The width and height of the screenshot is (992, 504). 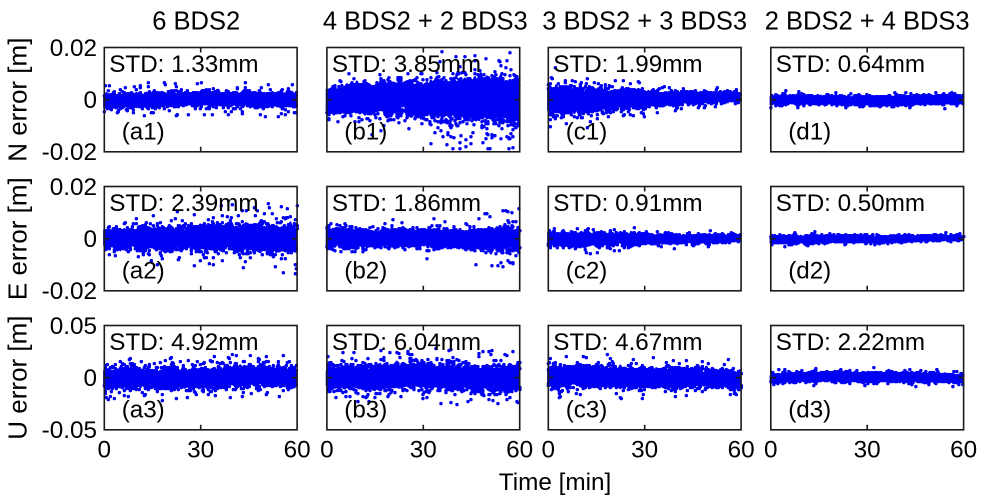 I want to click on svg-text: STD: 0.64mm, so click(x=850, y=64).